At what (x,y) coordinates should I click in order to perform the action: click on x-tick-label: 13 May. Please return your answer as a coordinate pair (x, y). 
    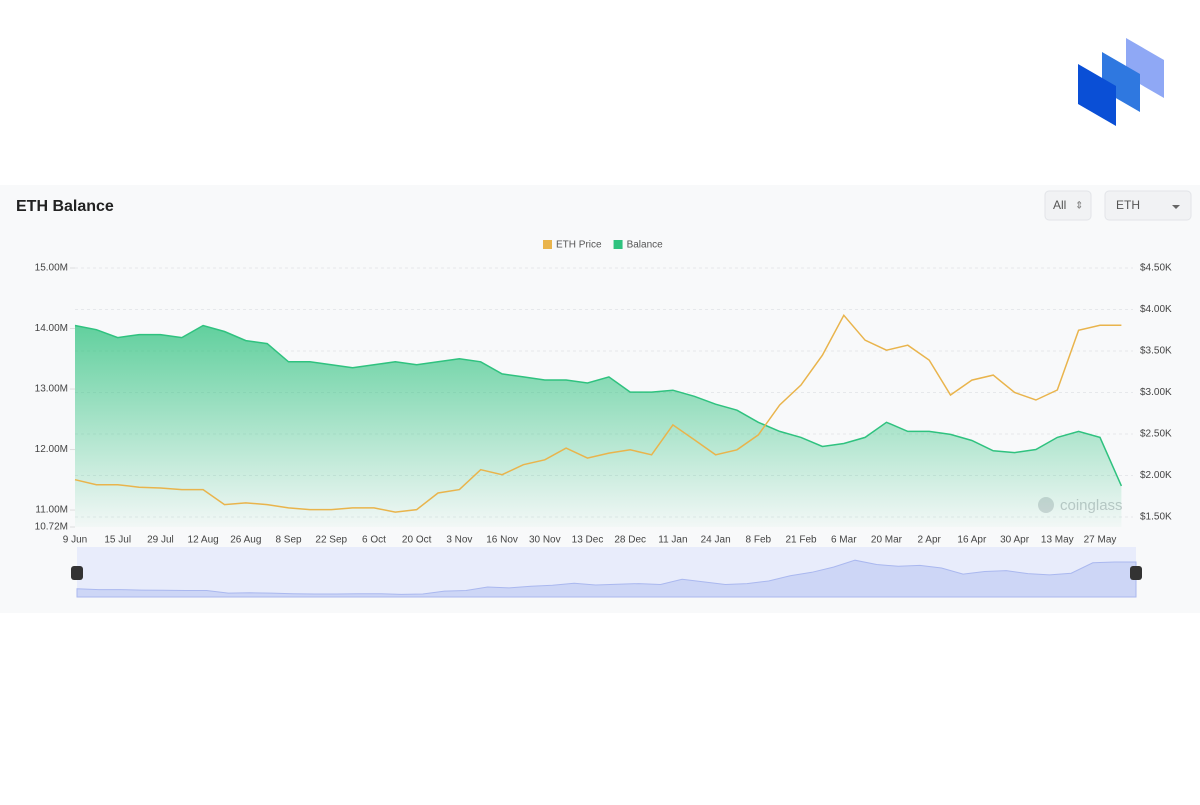
    Looking at the image, I should click on (1057, 540).